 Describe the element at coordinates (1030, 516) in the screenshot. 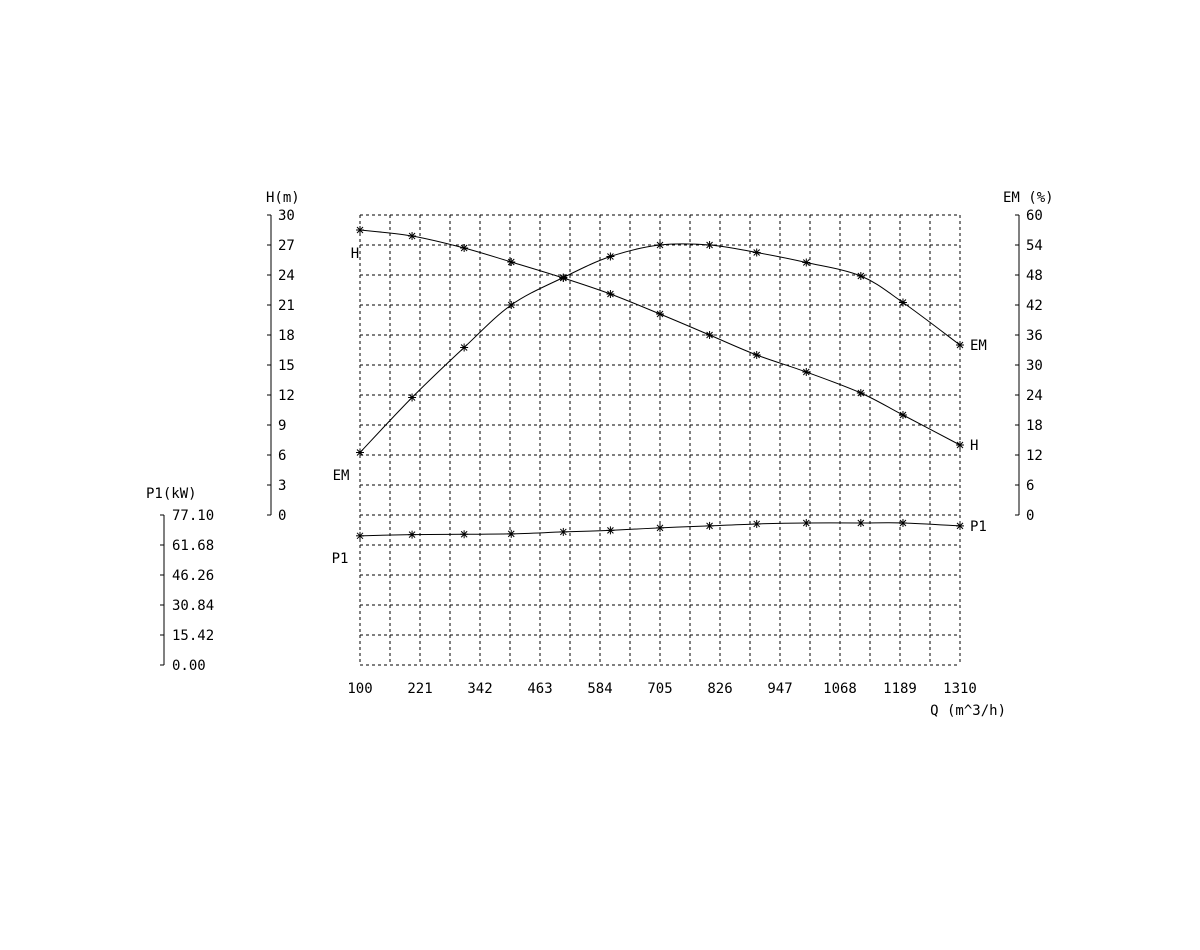

I see `em-axis-tick-label: 0` at that location.